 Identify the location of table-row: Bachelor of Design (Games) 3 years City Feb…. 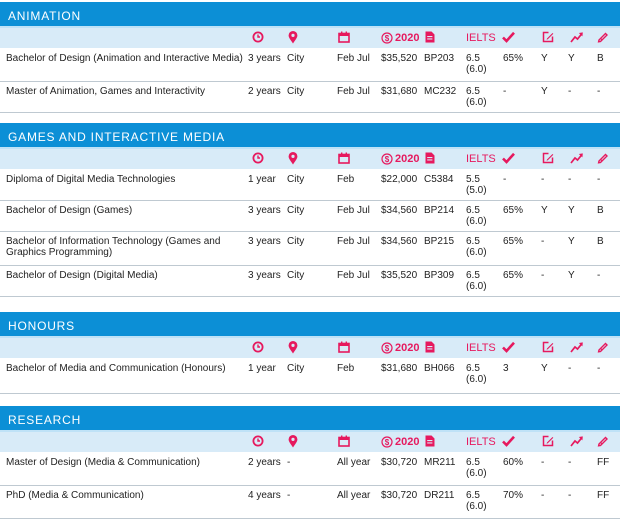
(310, 216).